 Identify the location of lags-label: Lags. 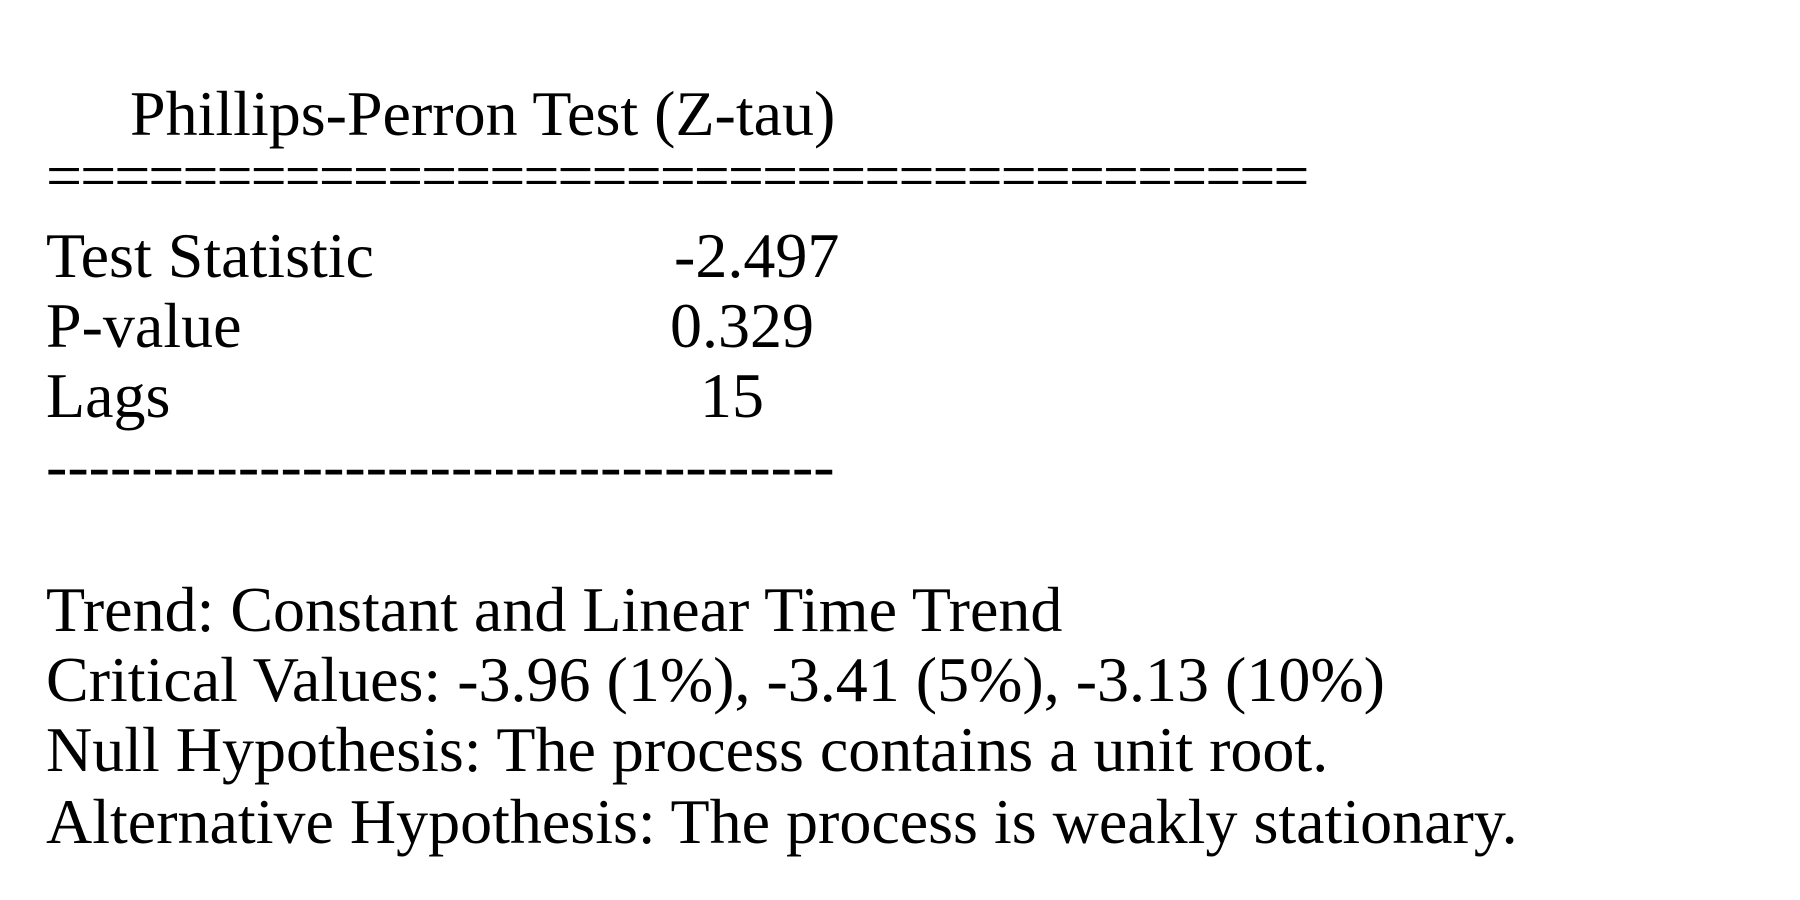
(108, 396).